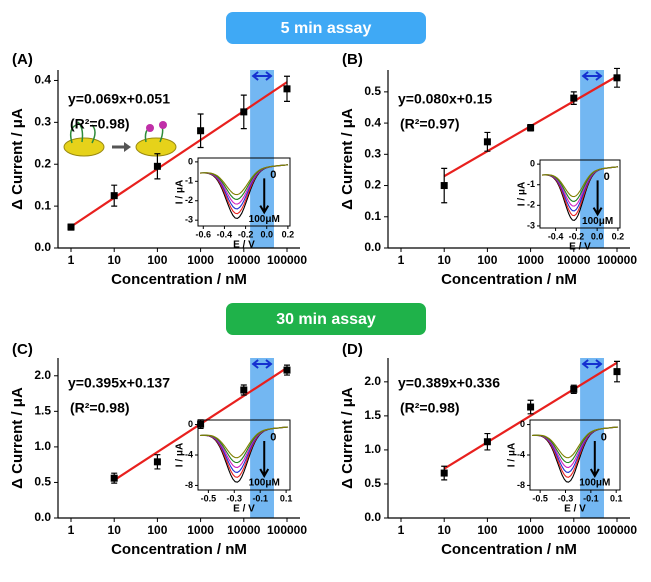 This screenshot has width=651, height=582. I want to click on inset-x-tick-label: -0.6, so click(204, 234).